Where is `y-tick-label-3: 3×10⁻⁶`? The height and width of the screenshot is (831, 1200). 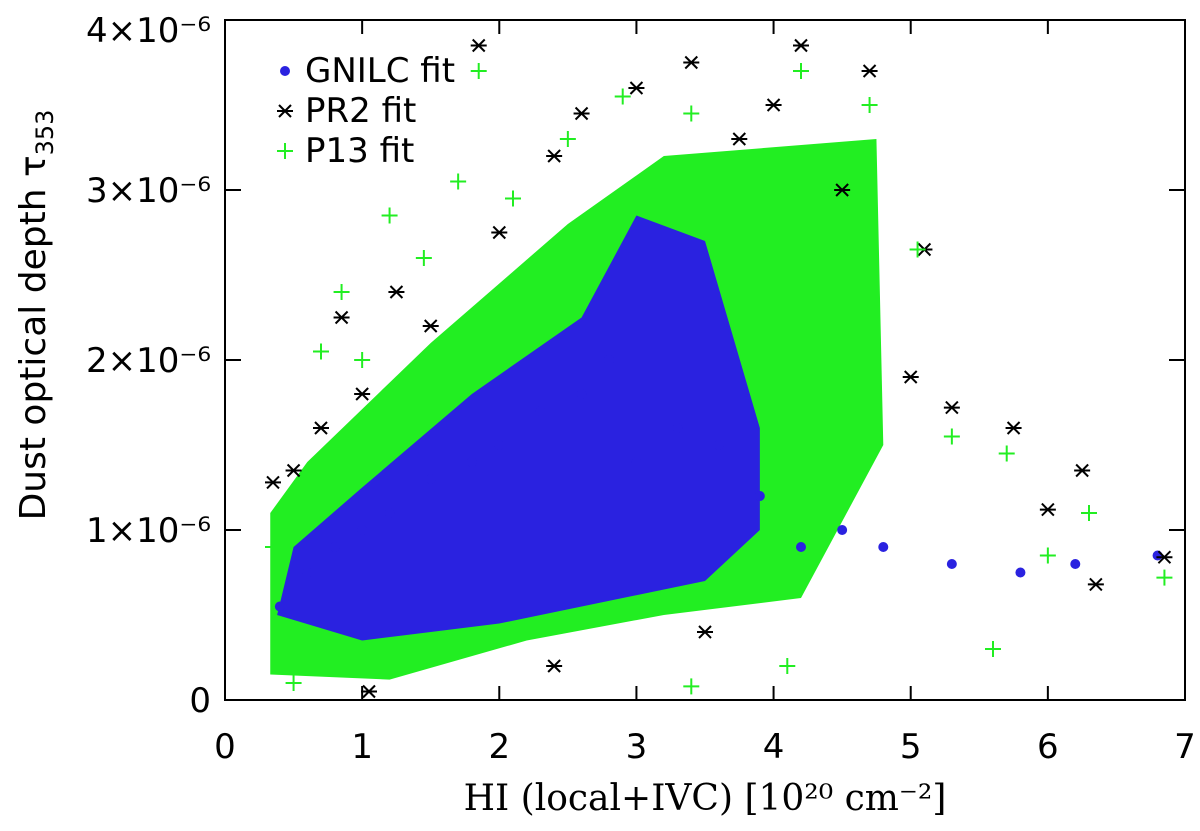
y-tick-label-3: 3×10⁻⁶ is located at coordinates (148, 191).